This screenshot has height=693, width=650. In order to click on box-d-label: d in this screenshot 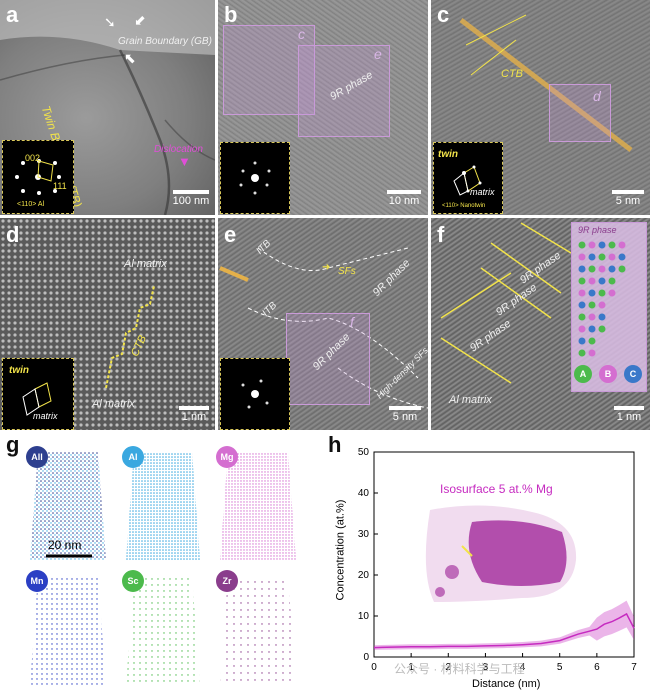, I will do `click(597, 96)`.